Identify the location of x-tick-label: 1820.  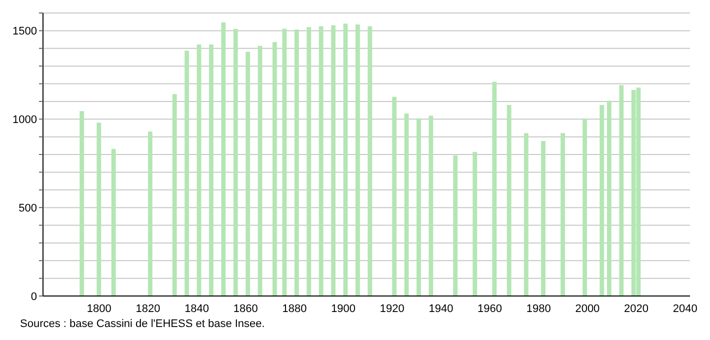
(148, 308).